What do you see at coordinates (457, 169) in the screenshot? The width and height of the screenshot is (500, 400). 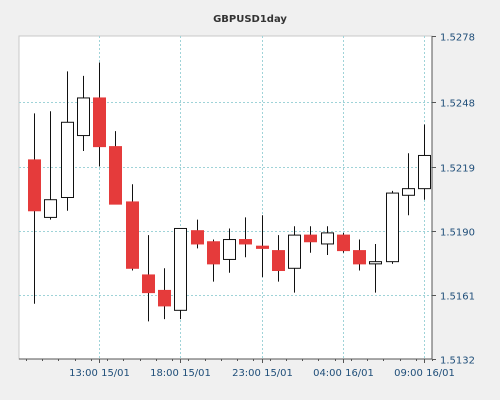 I see `y-tick-label: 1.5219` at bounding box center [457, 169].